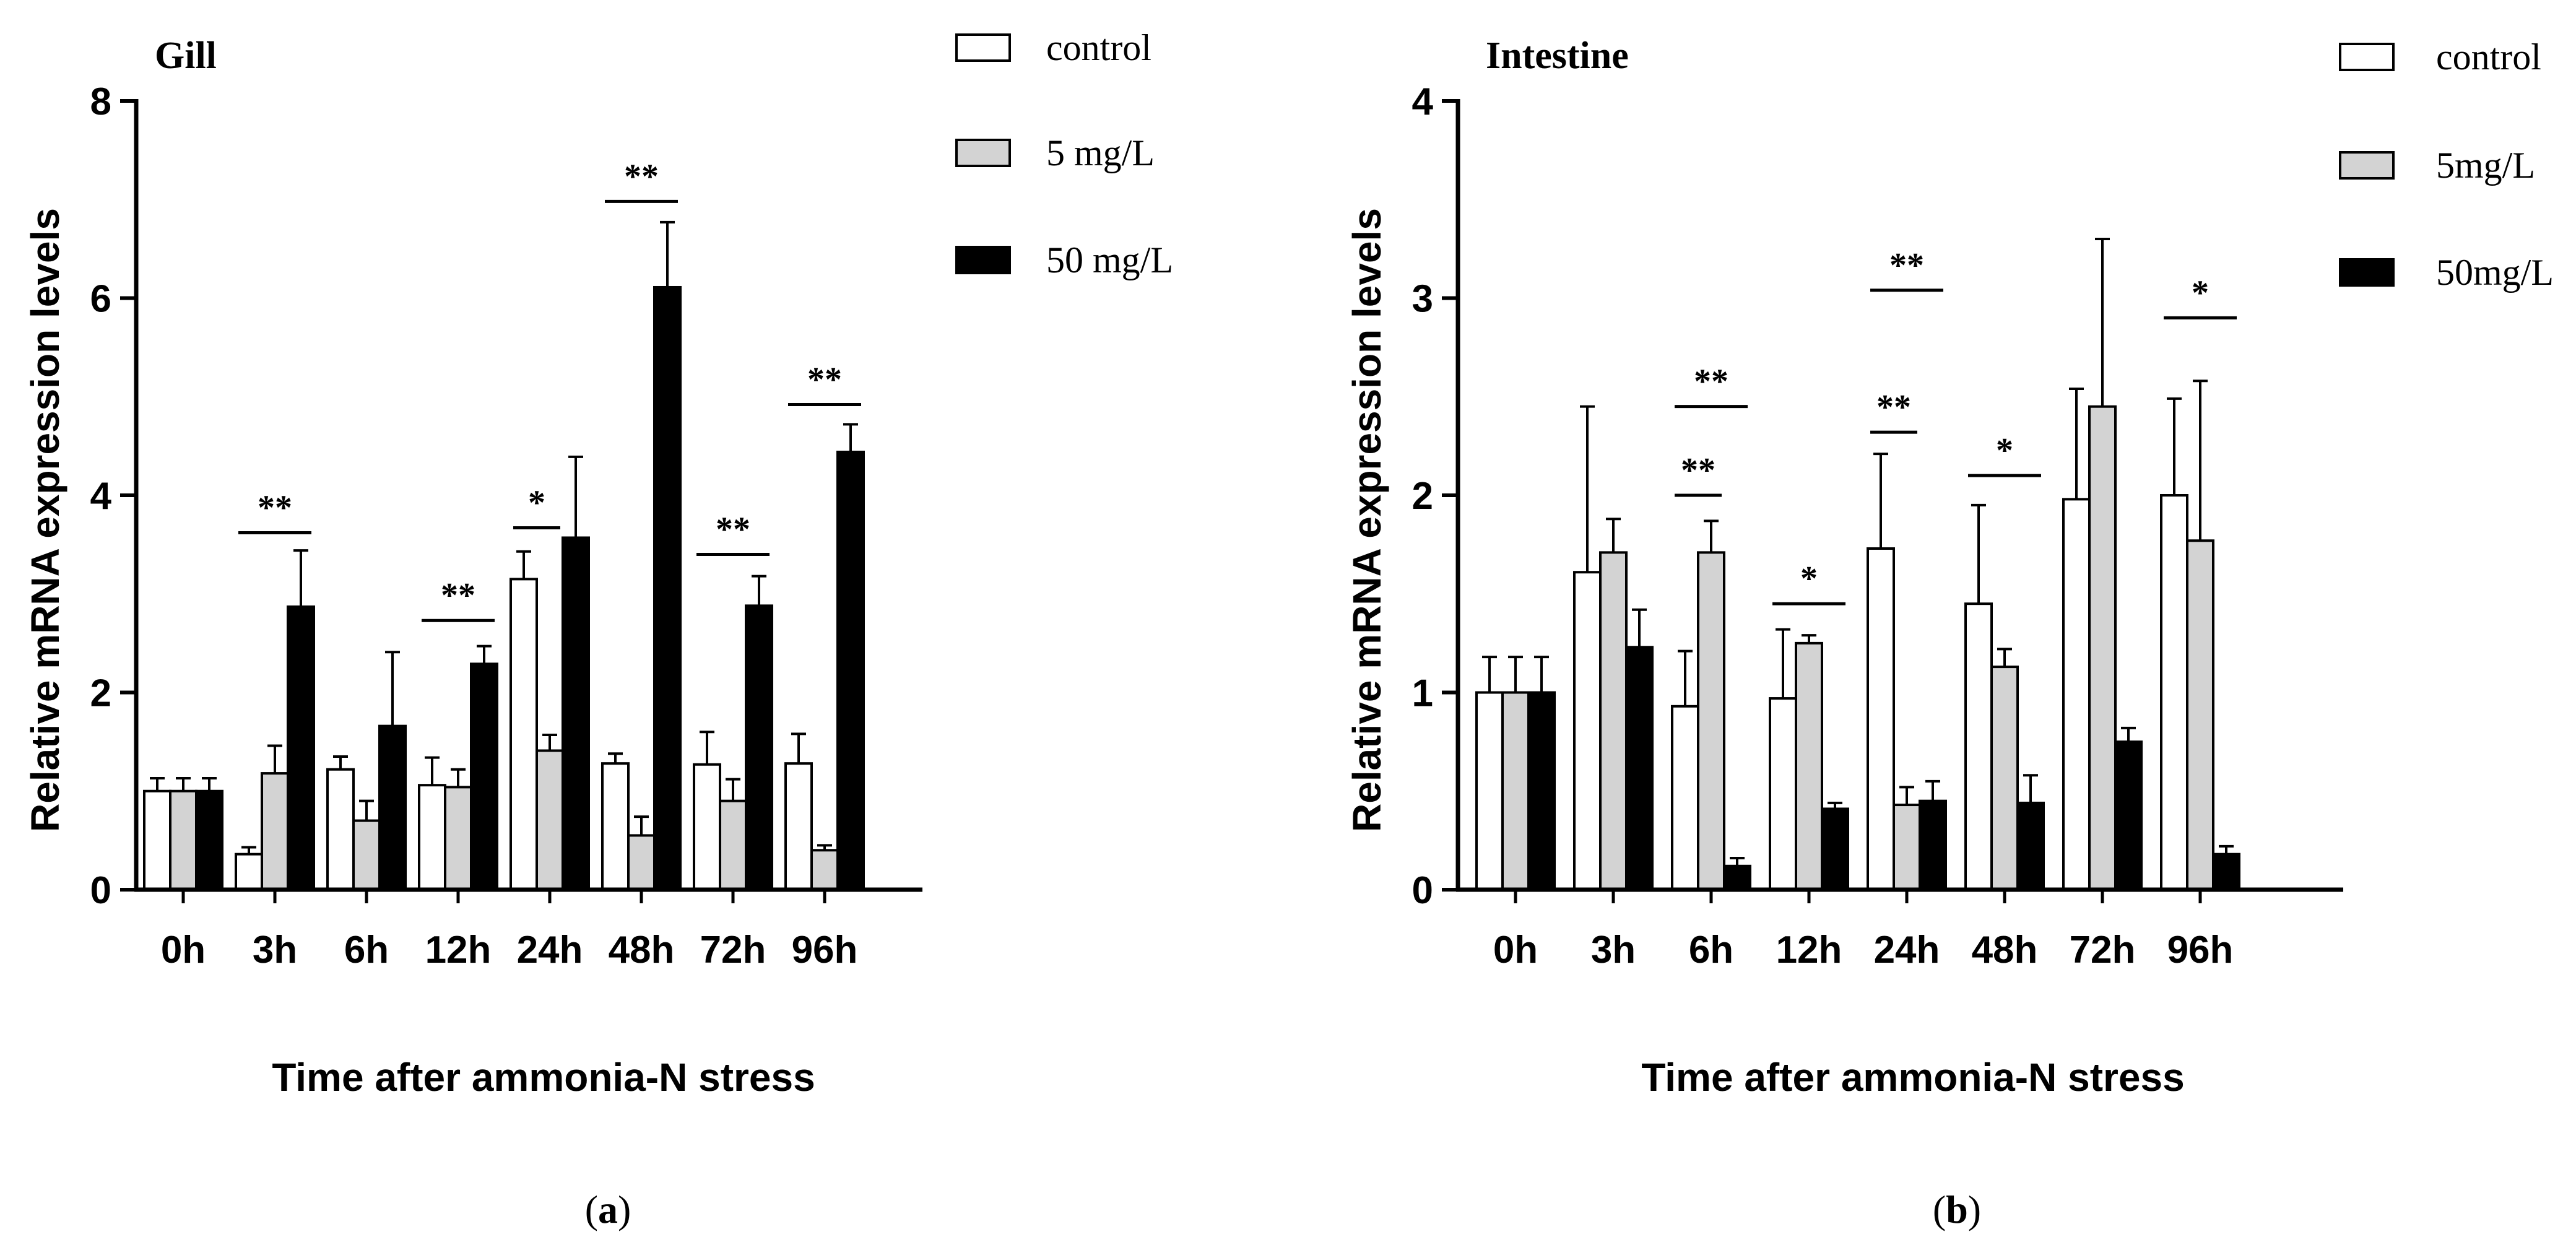  Describe the element at coordinates (2495, 272) in the screenshot. I see `legend-label: 50mg/L` at that location.